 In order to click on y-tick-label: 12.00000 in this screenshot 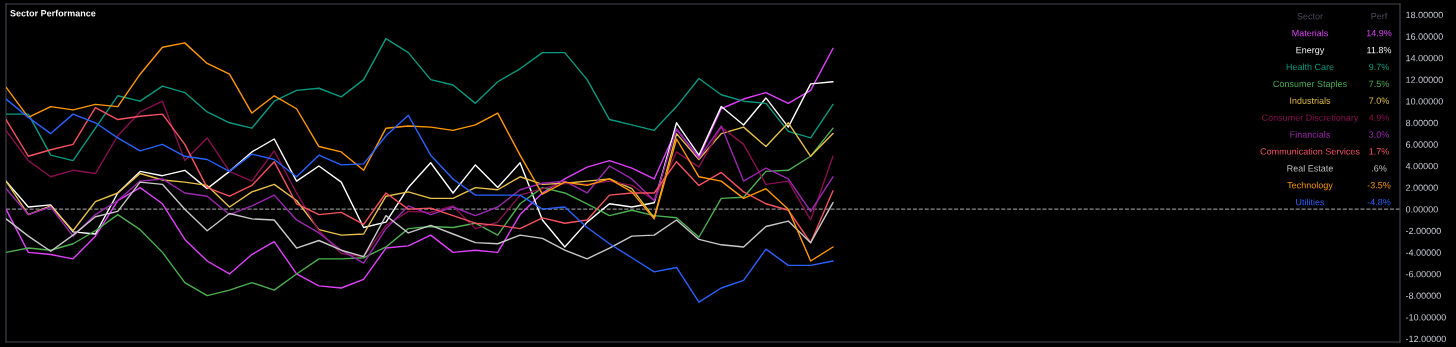, I will do `click(1424, 79)`.